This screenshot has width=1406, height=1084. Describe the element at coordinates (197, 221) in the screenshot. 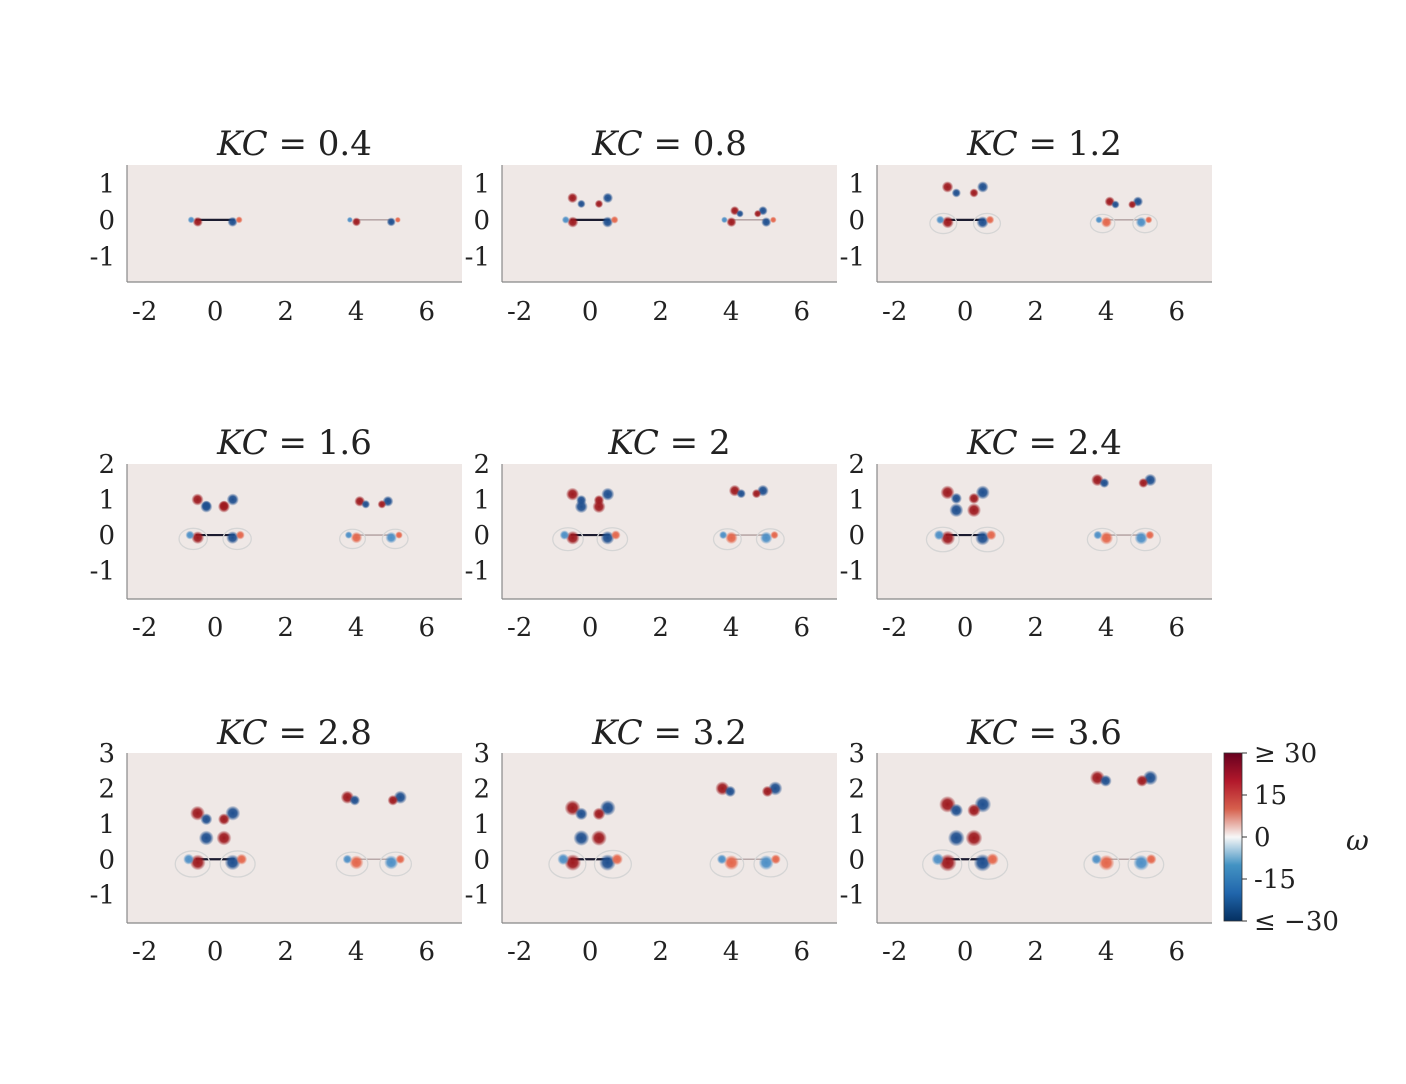

I see `left-edge-vortex-red` at that location.